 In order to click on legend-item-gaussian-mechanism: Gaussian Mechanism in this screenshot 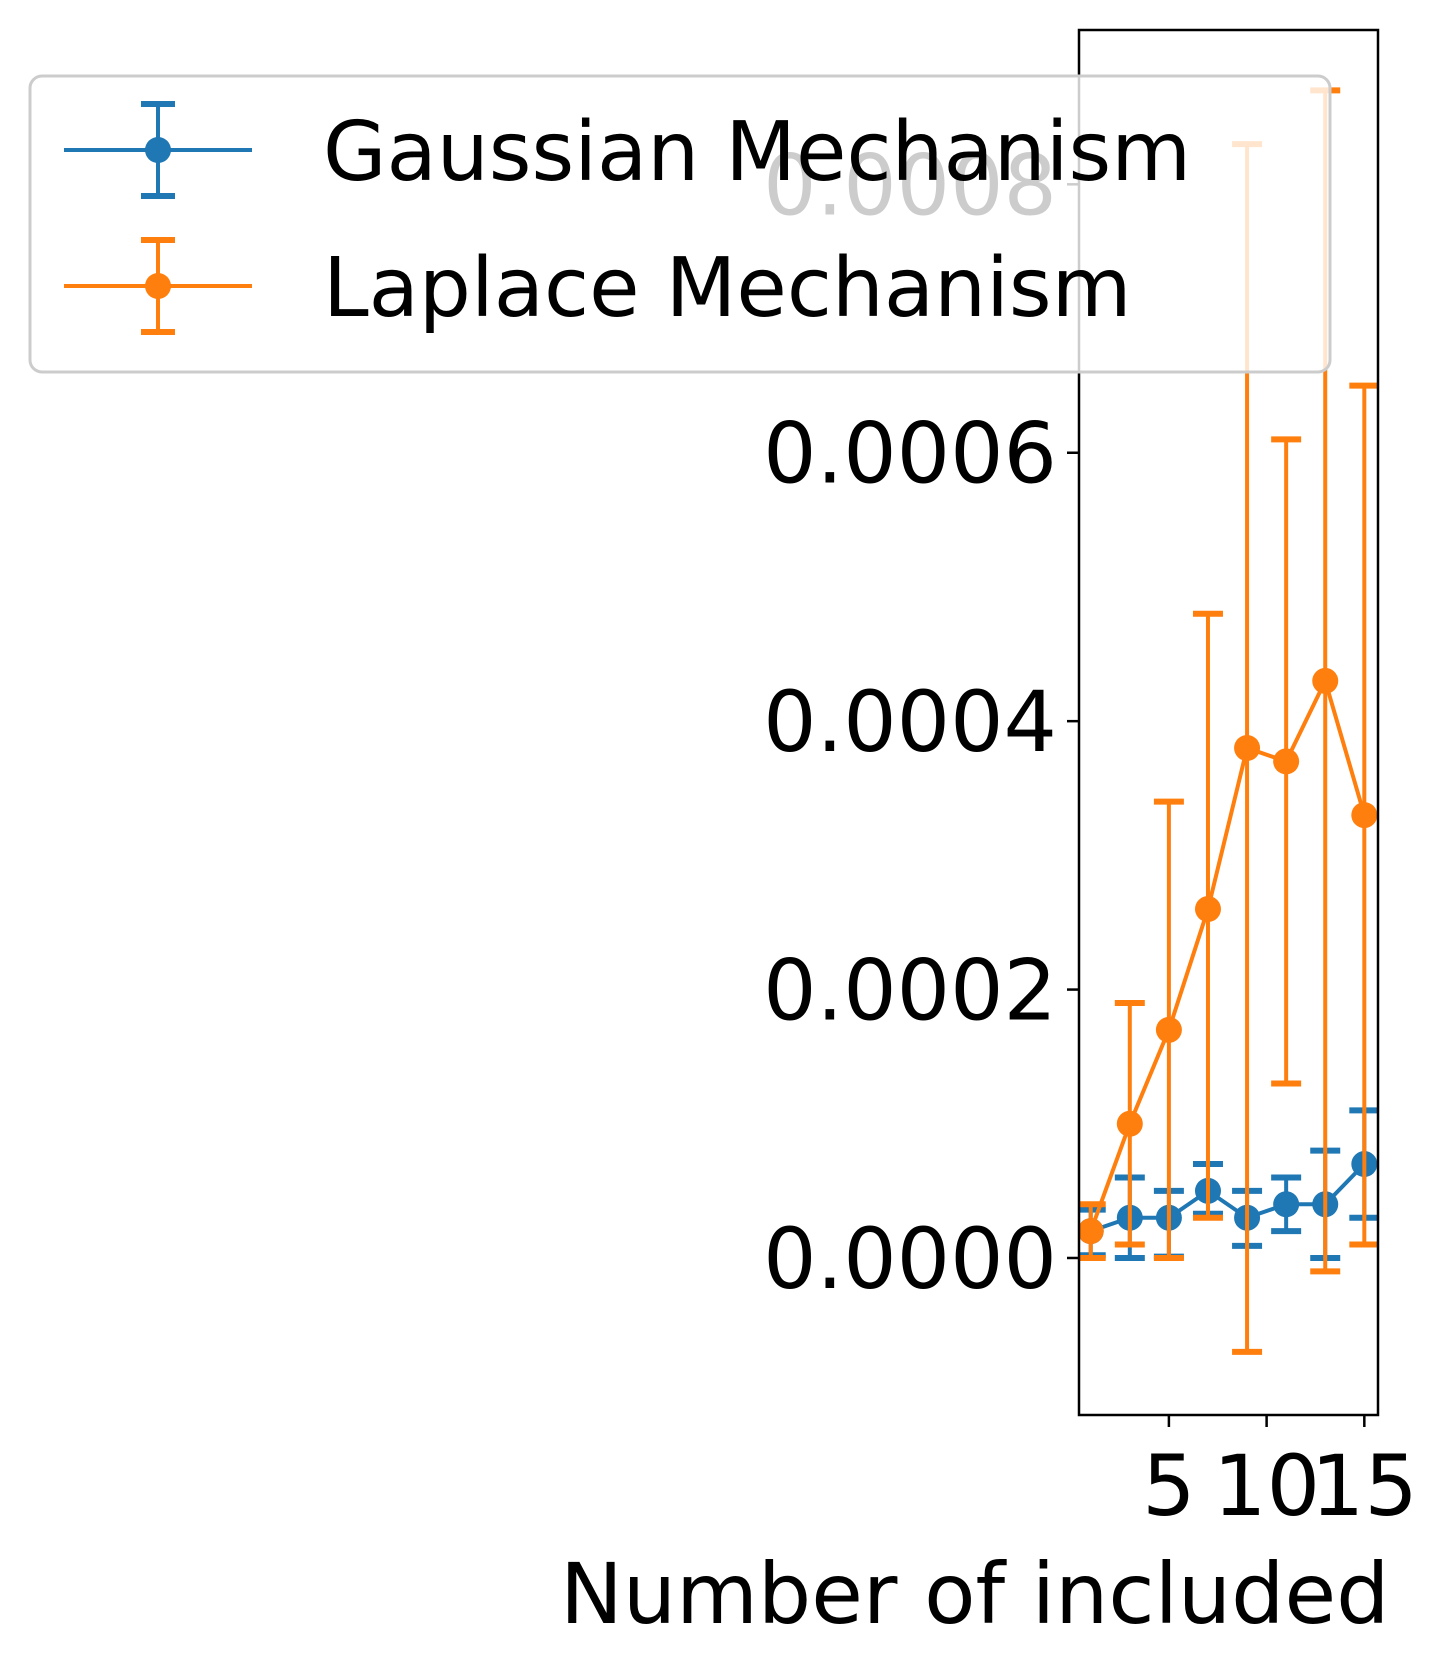, I will do `click(627, 150)`.